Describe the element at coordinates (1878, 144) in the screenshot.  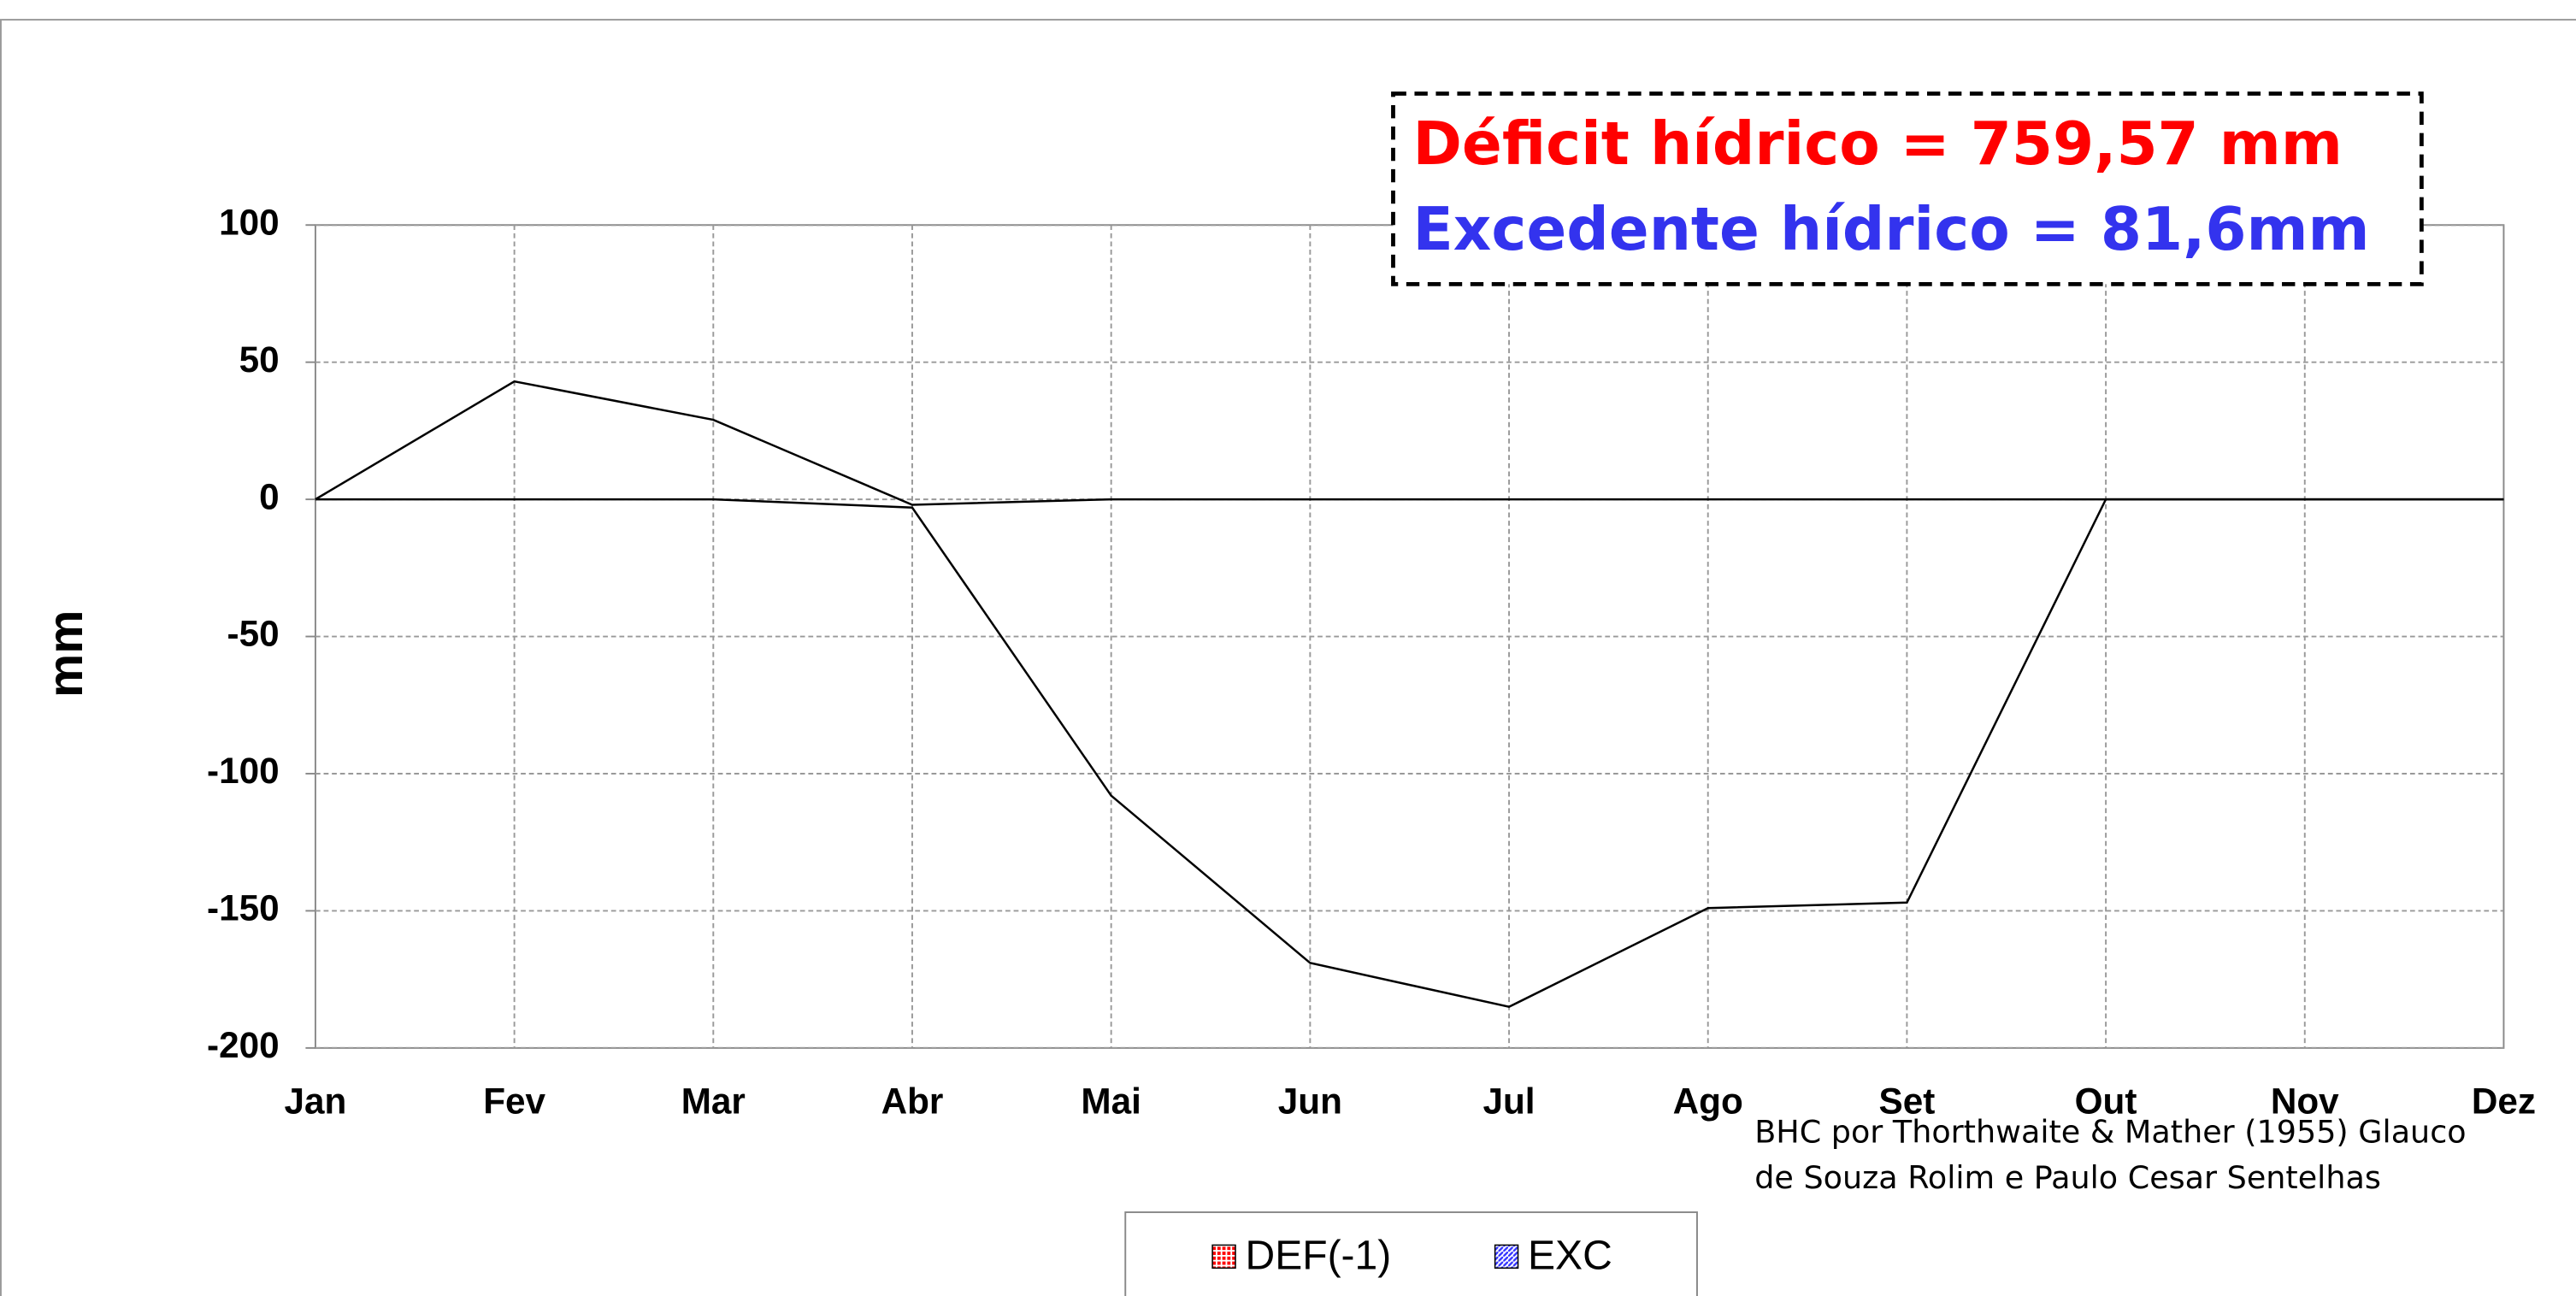
I see `annotation: Déficit hídrico = 759,57 mm` at that location.